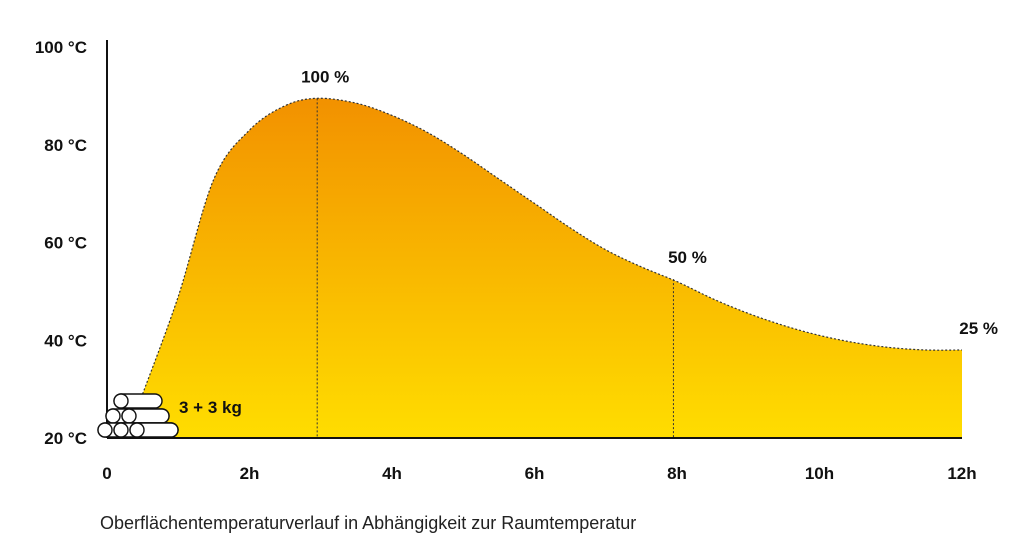 The height and width of the screenshot is (560, 1024). Describe the element at coordinates (392, 473) in the screenshot. I see `x-tick-label: 4h` at that location.